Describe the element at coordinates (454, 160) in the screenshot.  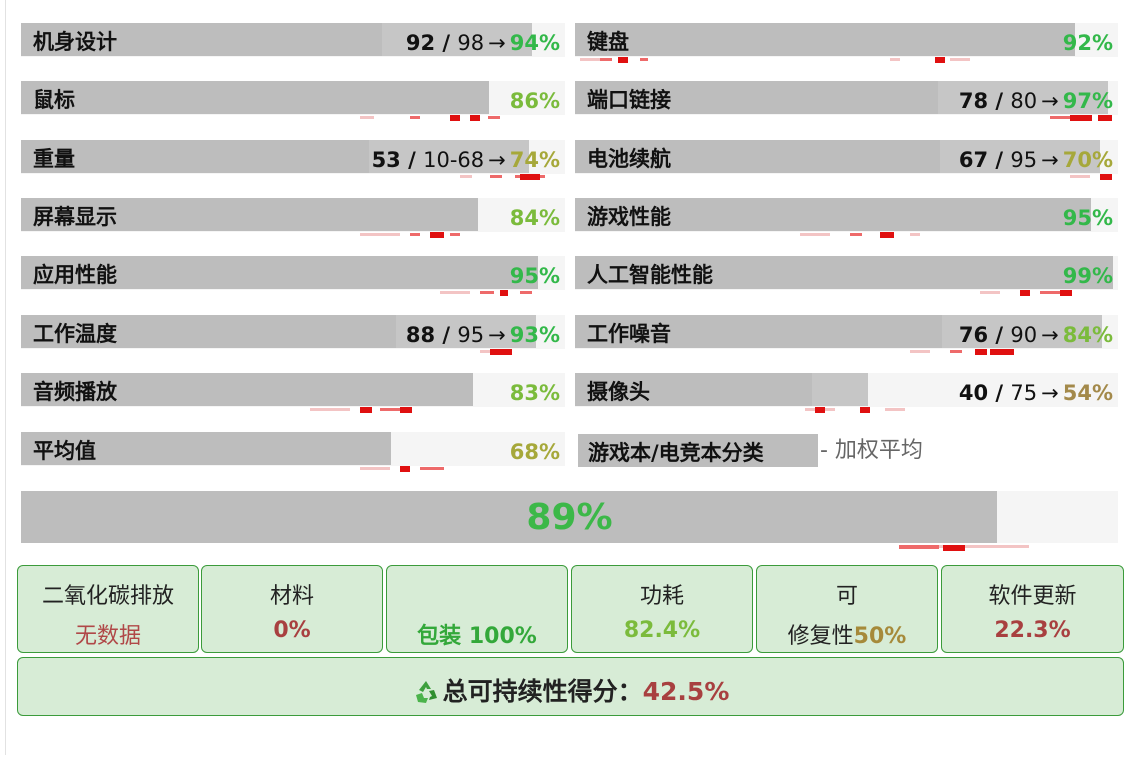
I see `rating-max: 10-68` at that location.